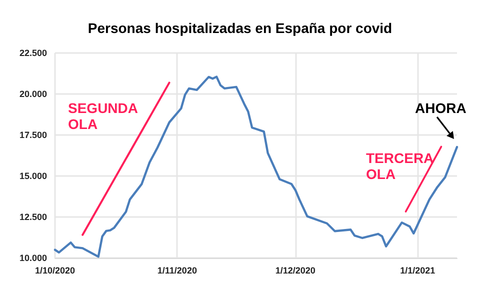 This screenshot has height=297, width=480. What do you see at coordinates (33, 258) in the screenshot?
I see `y-tick-label: 10.000` at bounding box center [33, 258].